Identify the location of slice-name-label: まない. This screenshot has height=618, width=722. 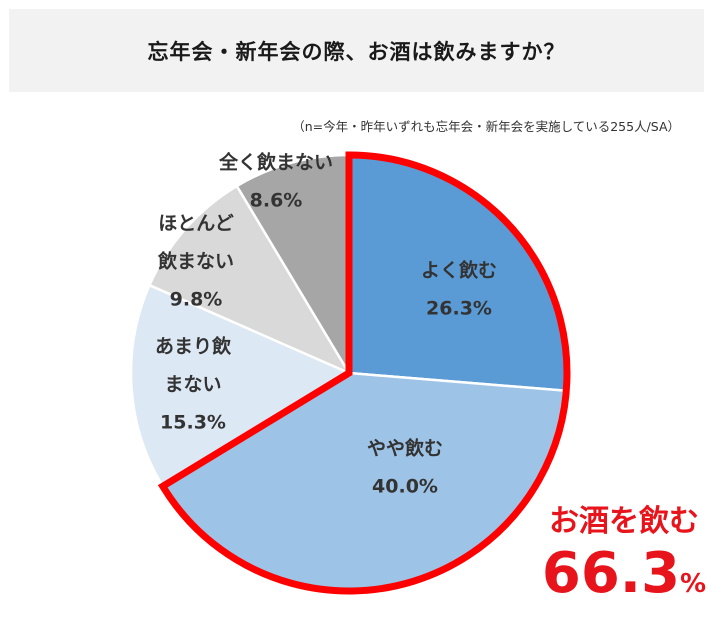
(192, 385).